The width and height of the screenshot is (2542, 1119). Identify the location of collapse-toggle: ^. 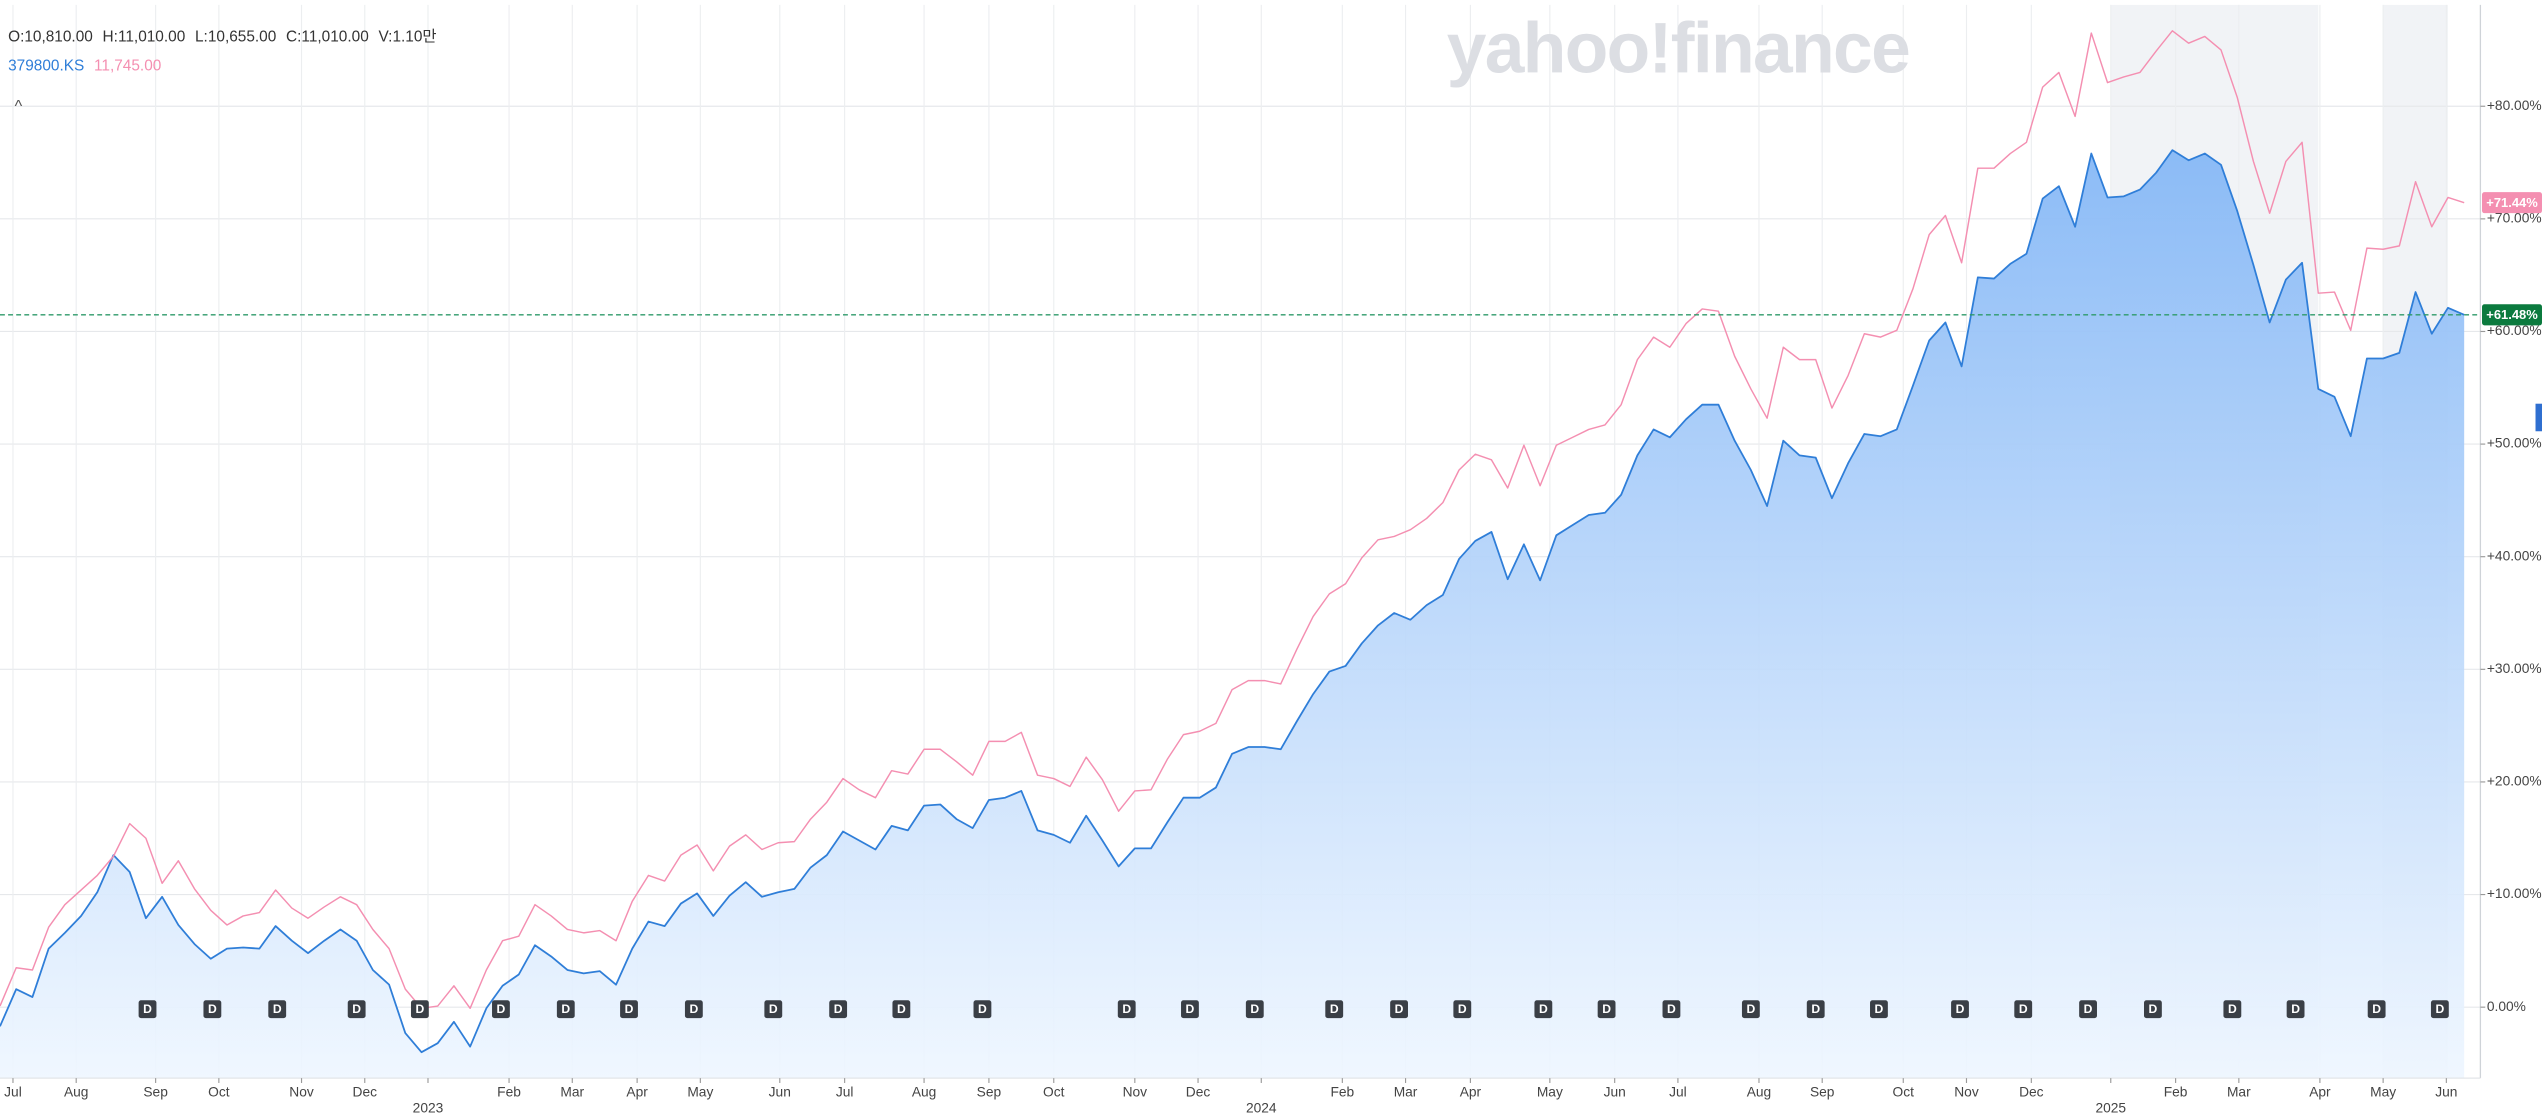
(19, 106).